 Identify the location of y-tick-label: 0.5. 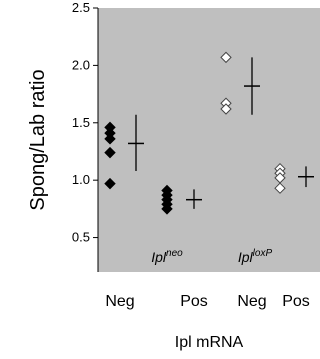
(81, 237).